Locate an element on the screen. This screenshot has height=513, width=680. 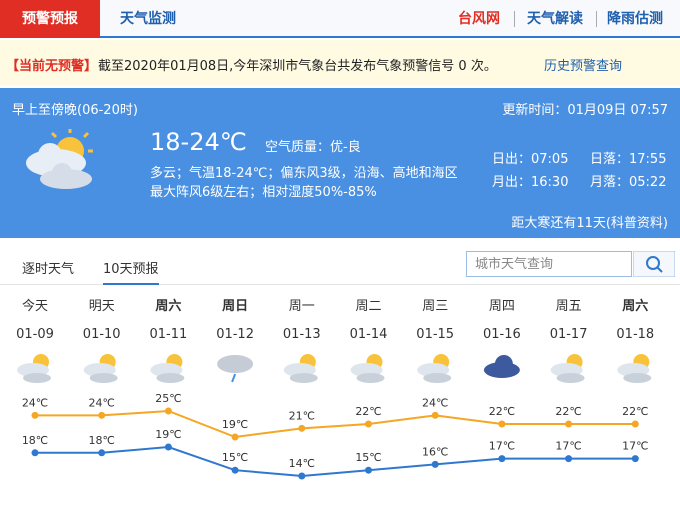
updated-time: 更新时间：01月09日 07:57 is located at coordinates (585, 110).